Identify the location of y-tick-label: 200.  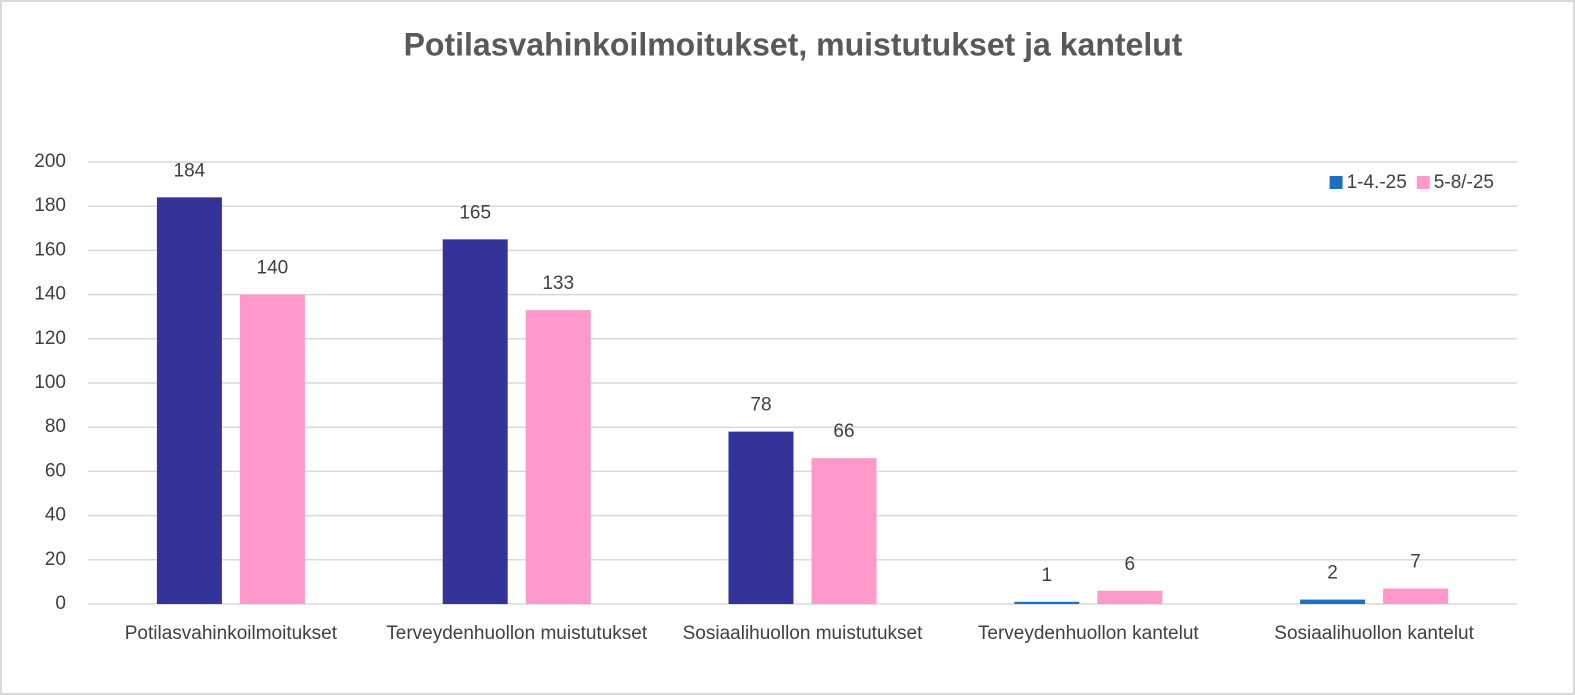
(50, 161).